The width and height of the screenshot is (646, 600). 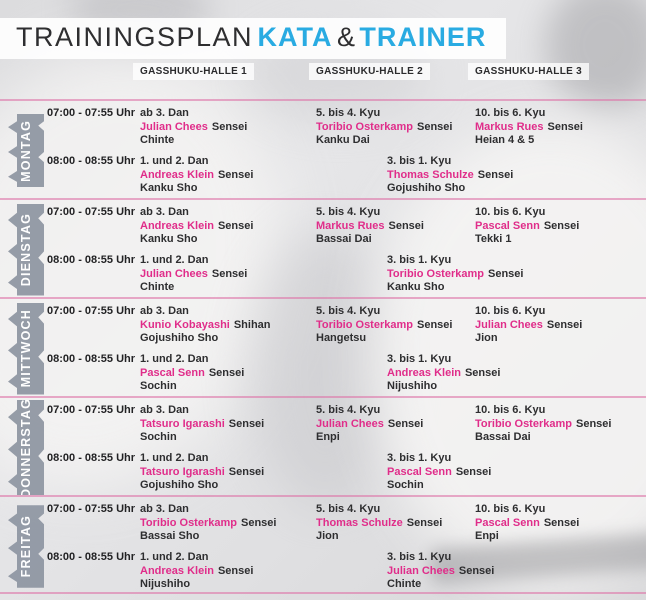 What do you see at coordinates (327, 536) in the screenshot?
I see `kata-name: Jion` at bounding box center [327, 536].